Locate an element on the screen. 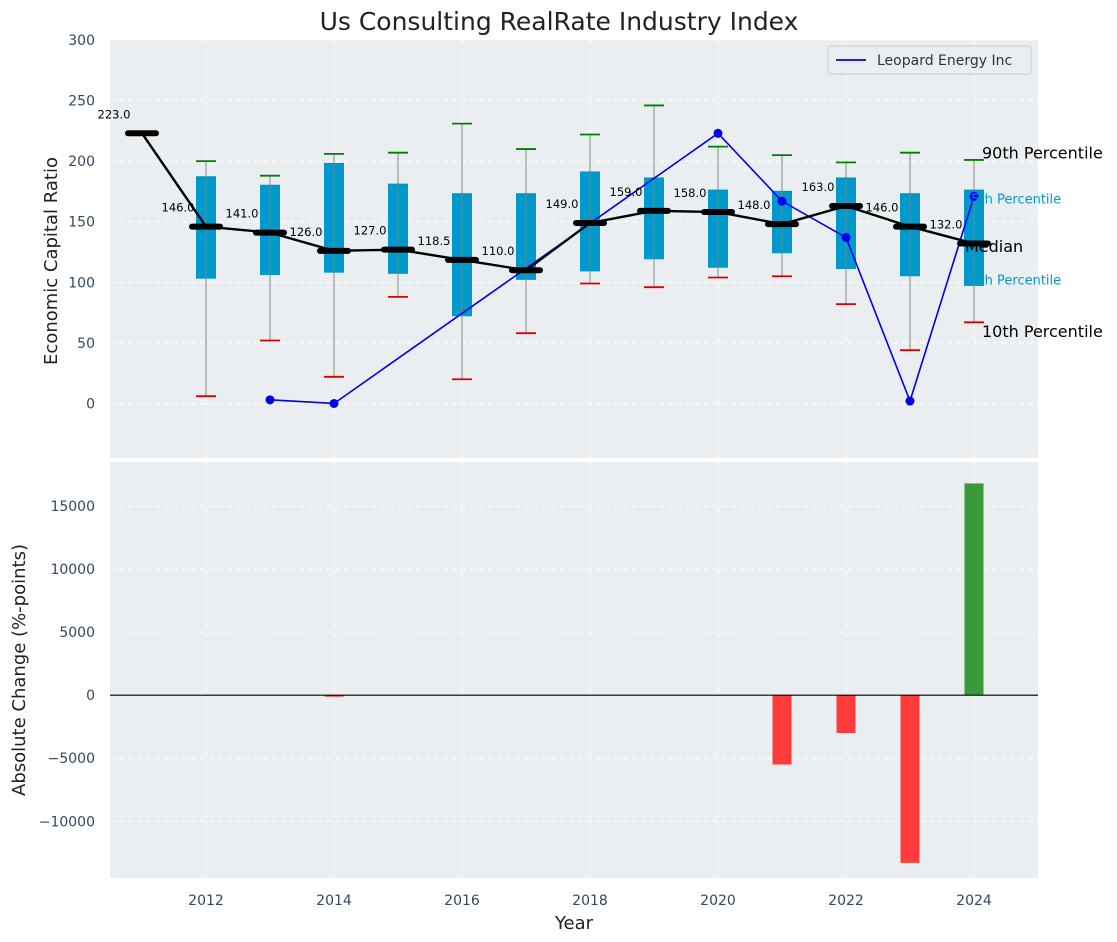  annotation-p25: 25th Percentile is located at coordinates (1012, 281).